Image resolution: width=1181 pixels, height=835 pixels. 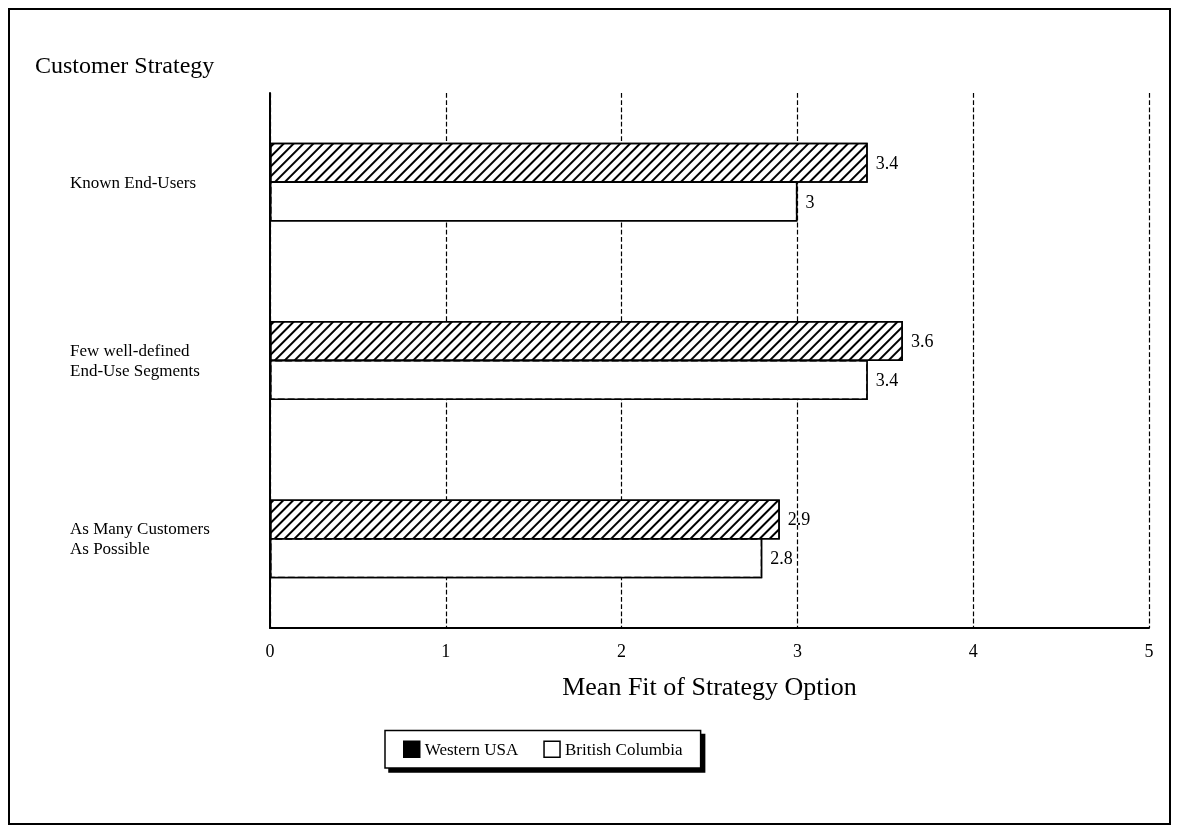 I want to click on x-tick-label: 2, so click(x=622, y=651).